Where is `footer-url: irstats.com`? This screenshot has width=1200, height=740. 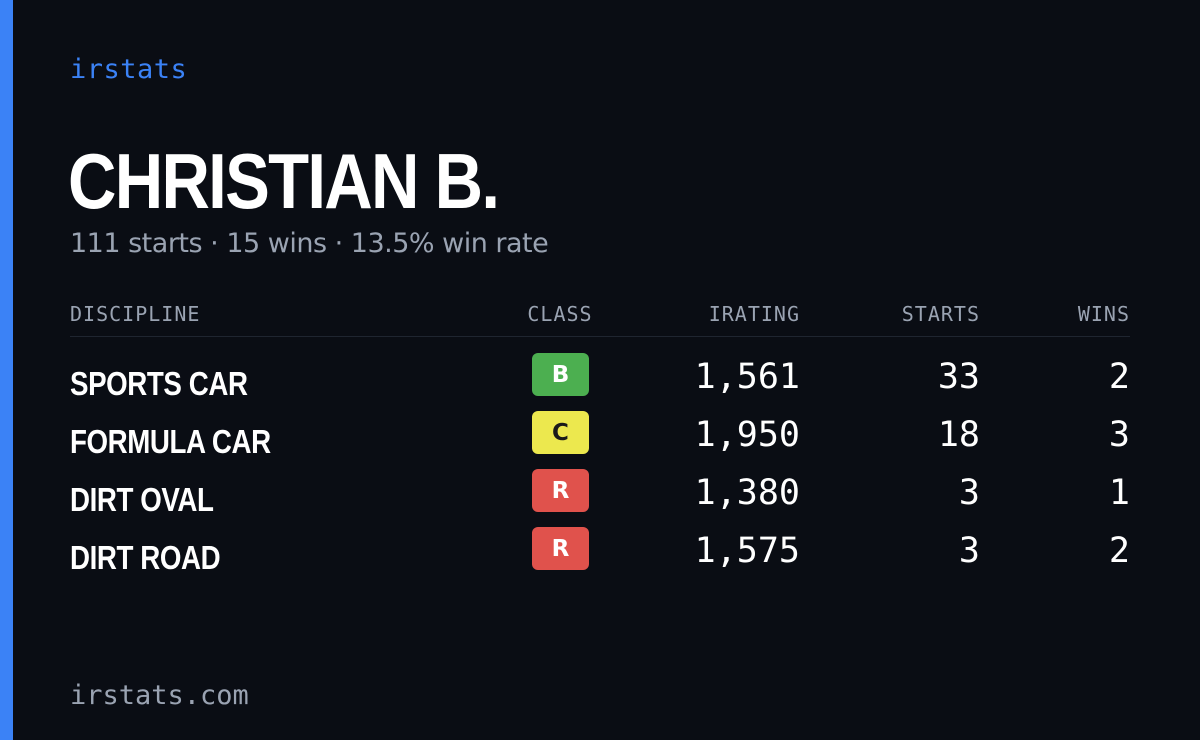
footer-url: irstats.com is located at coordinates (159, 695).